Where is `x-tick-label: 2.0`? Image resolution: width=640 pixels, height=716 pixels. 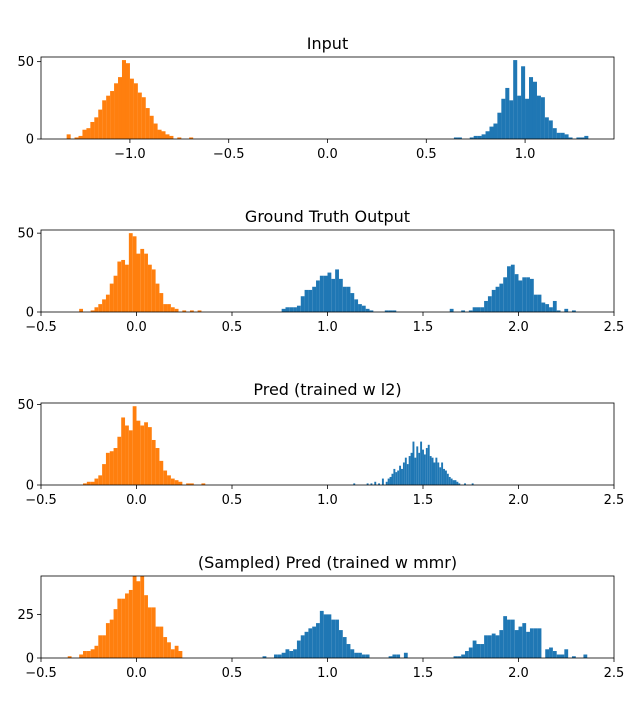
x-tick-label: 2.0 is located at coordinates (518, 500).